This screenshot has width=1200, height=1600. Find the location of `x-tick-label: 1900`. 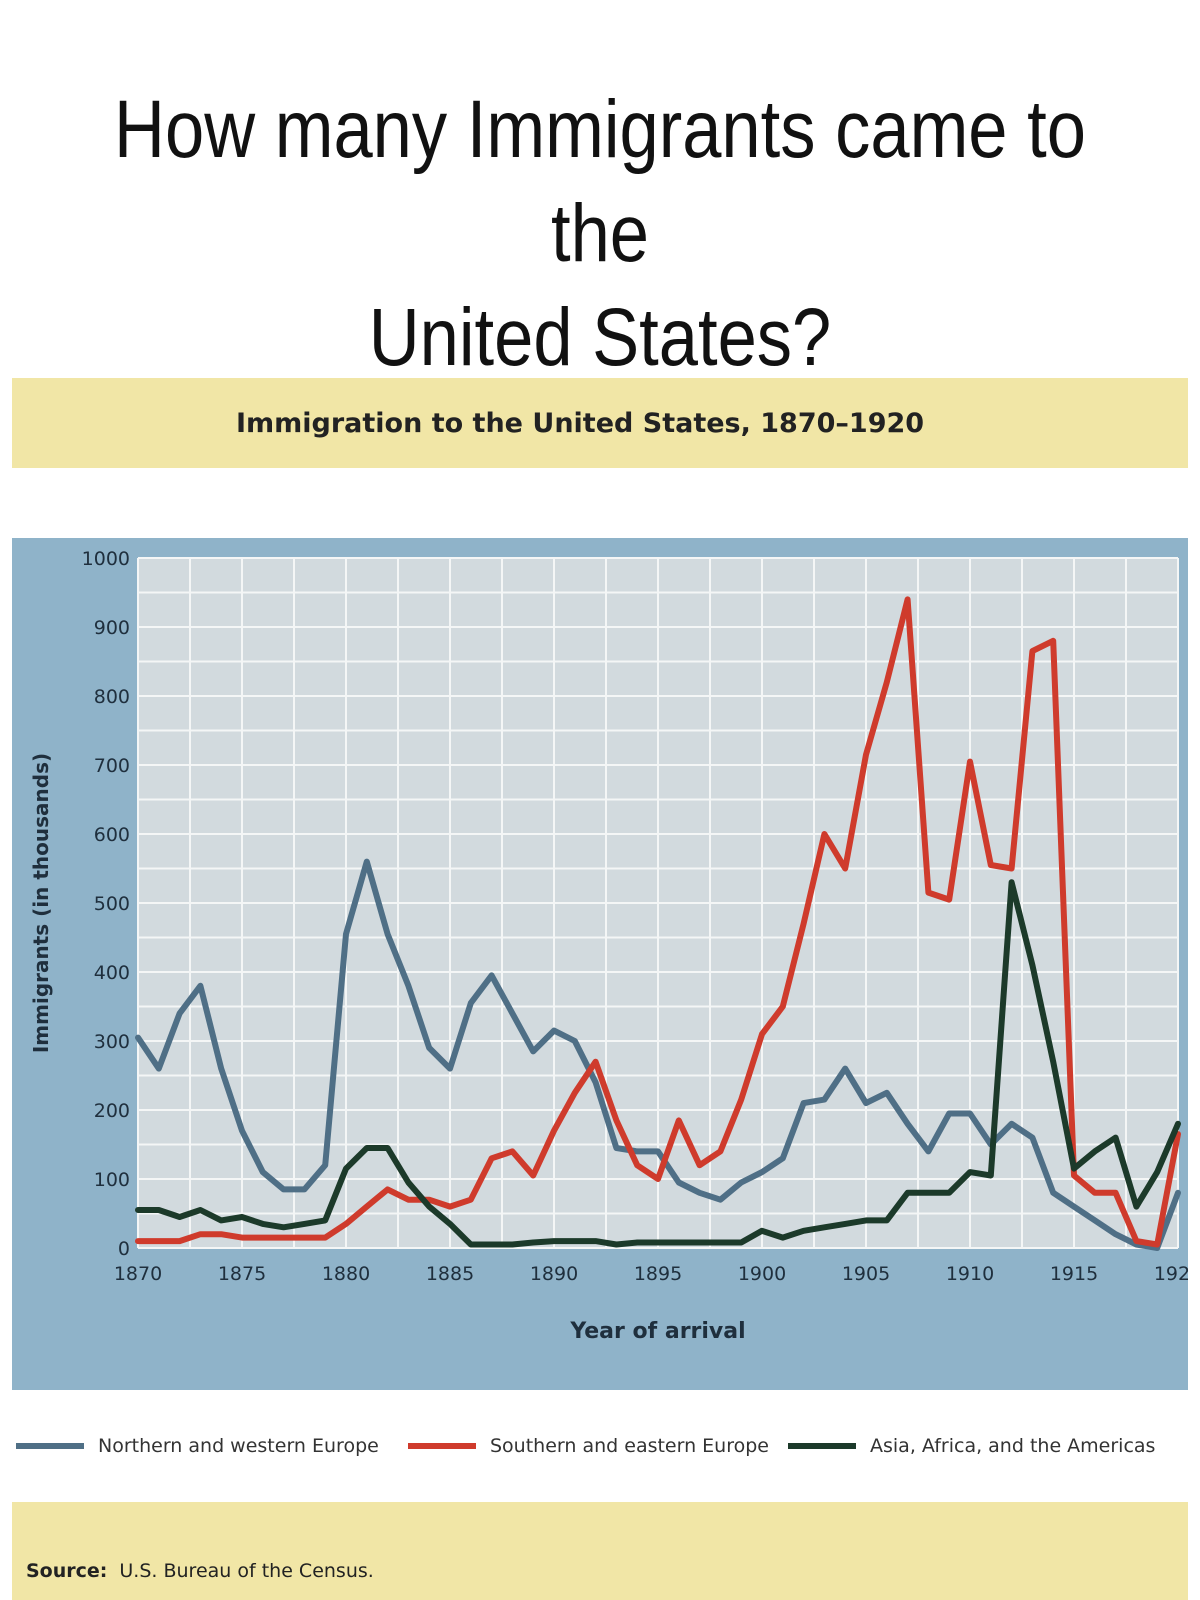

x-tick-label: 1900 is located at coordinates (762, 1274).